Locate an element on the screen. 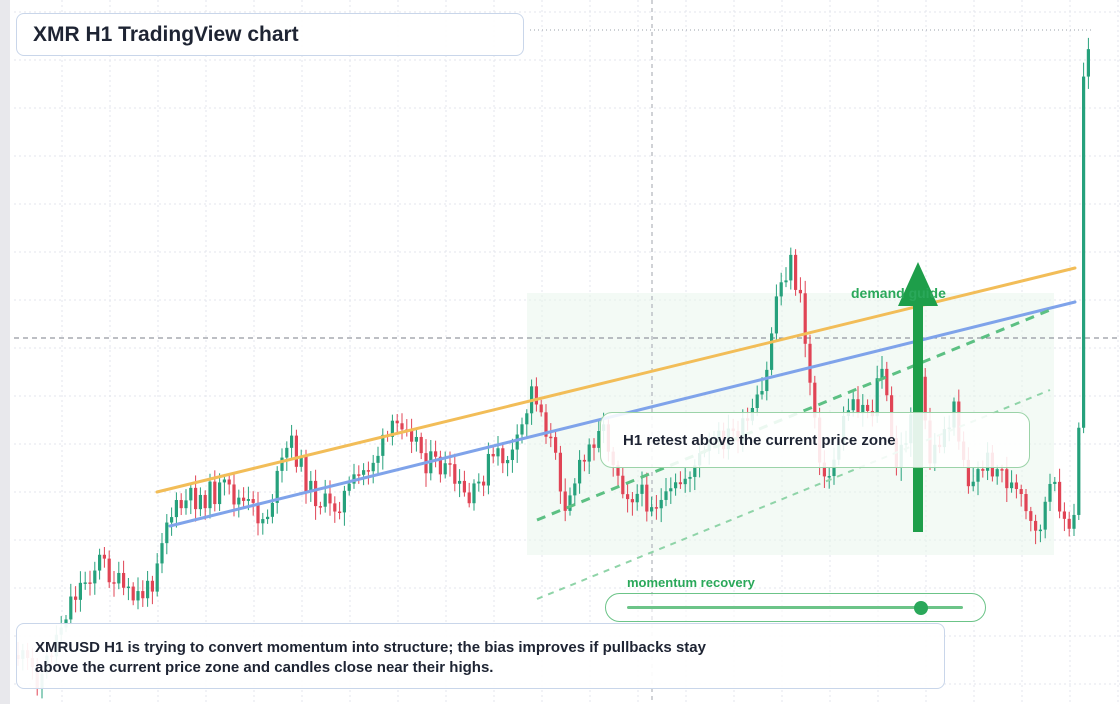  chart-title: XMR H1 TradingView chart is located at coordinates (166, 34).